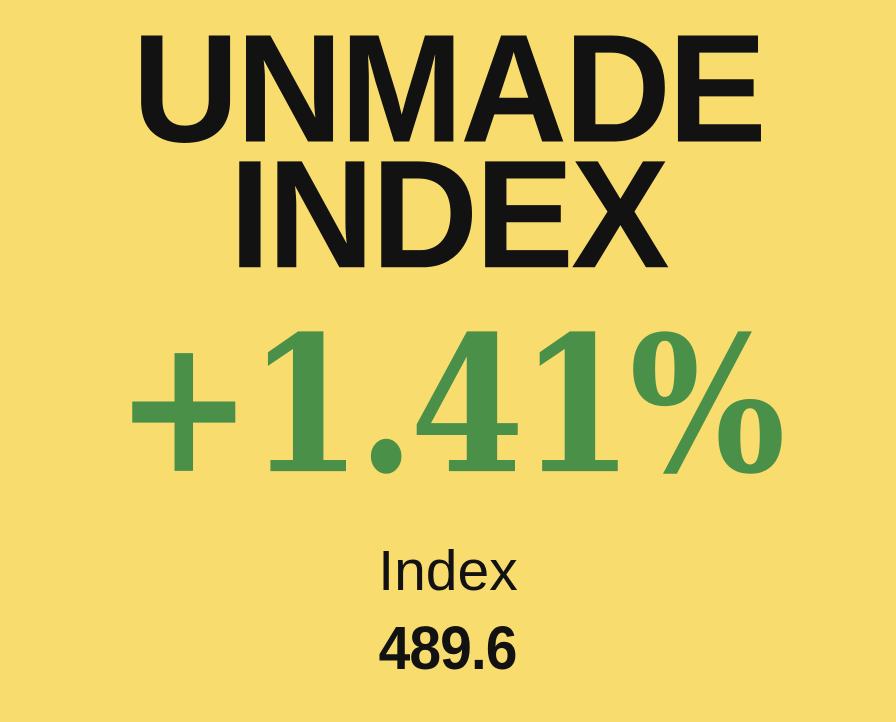  What do you see at coordinates (448, 647) in the screenshot?
I see `index-value: 489.6` at bounding box center [448, 647].